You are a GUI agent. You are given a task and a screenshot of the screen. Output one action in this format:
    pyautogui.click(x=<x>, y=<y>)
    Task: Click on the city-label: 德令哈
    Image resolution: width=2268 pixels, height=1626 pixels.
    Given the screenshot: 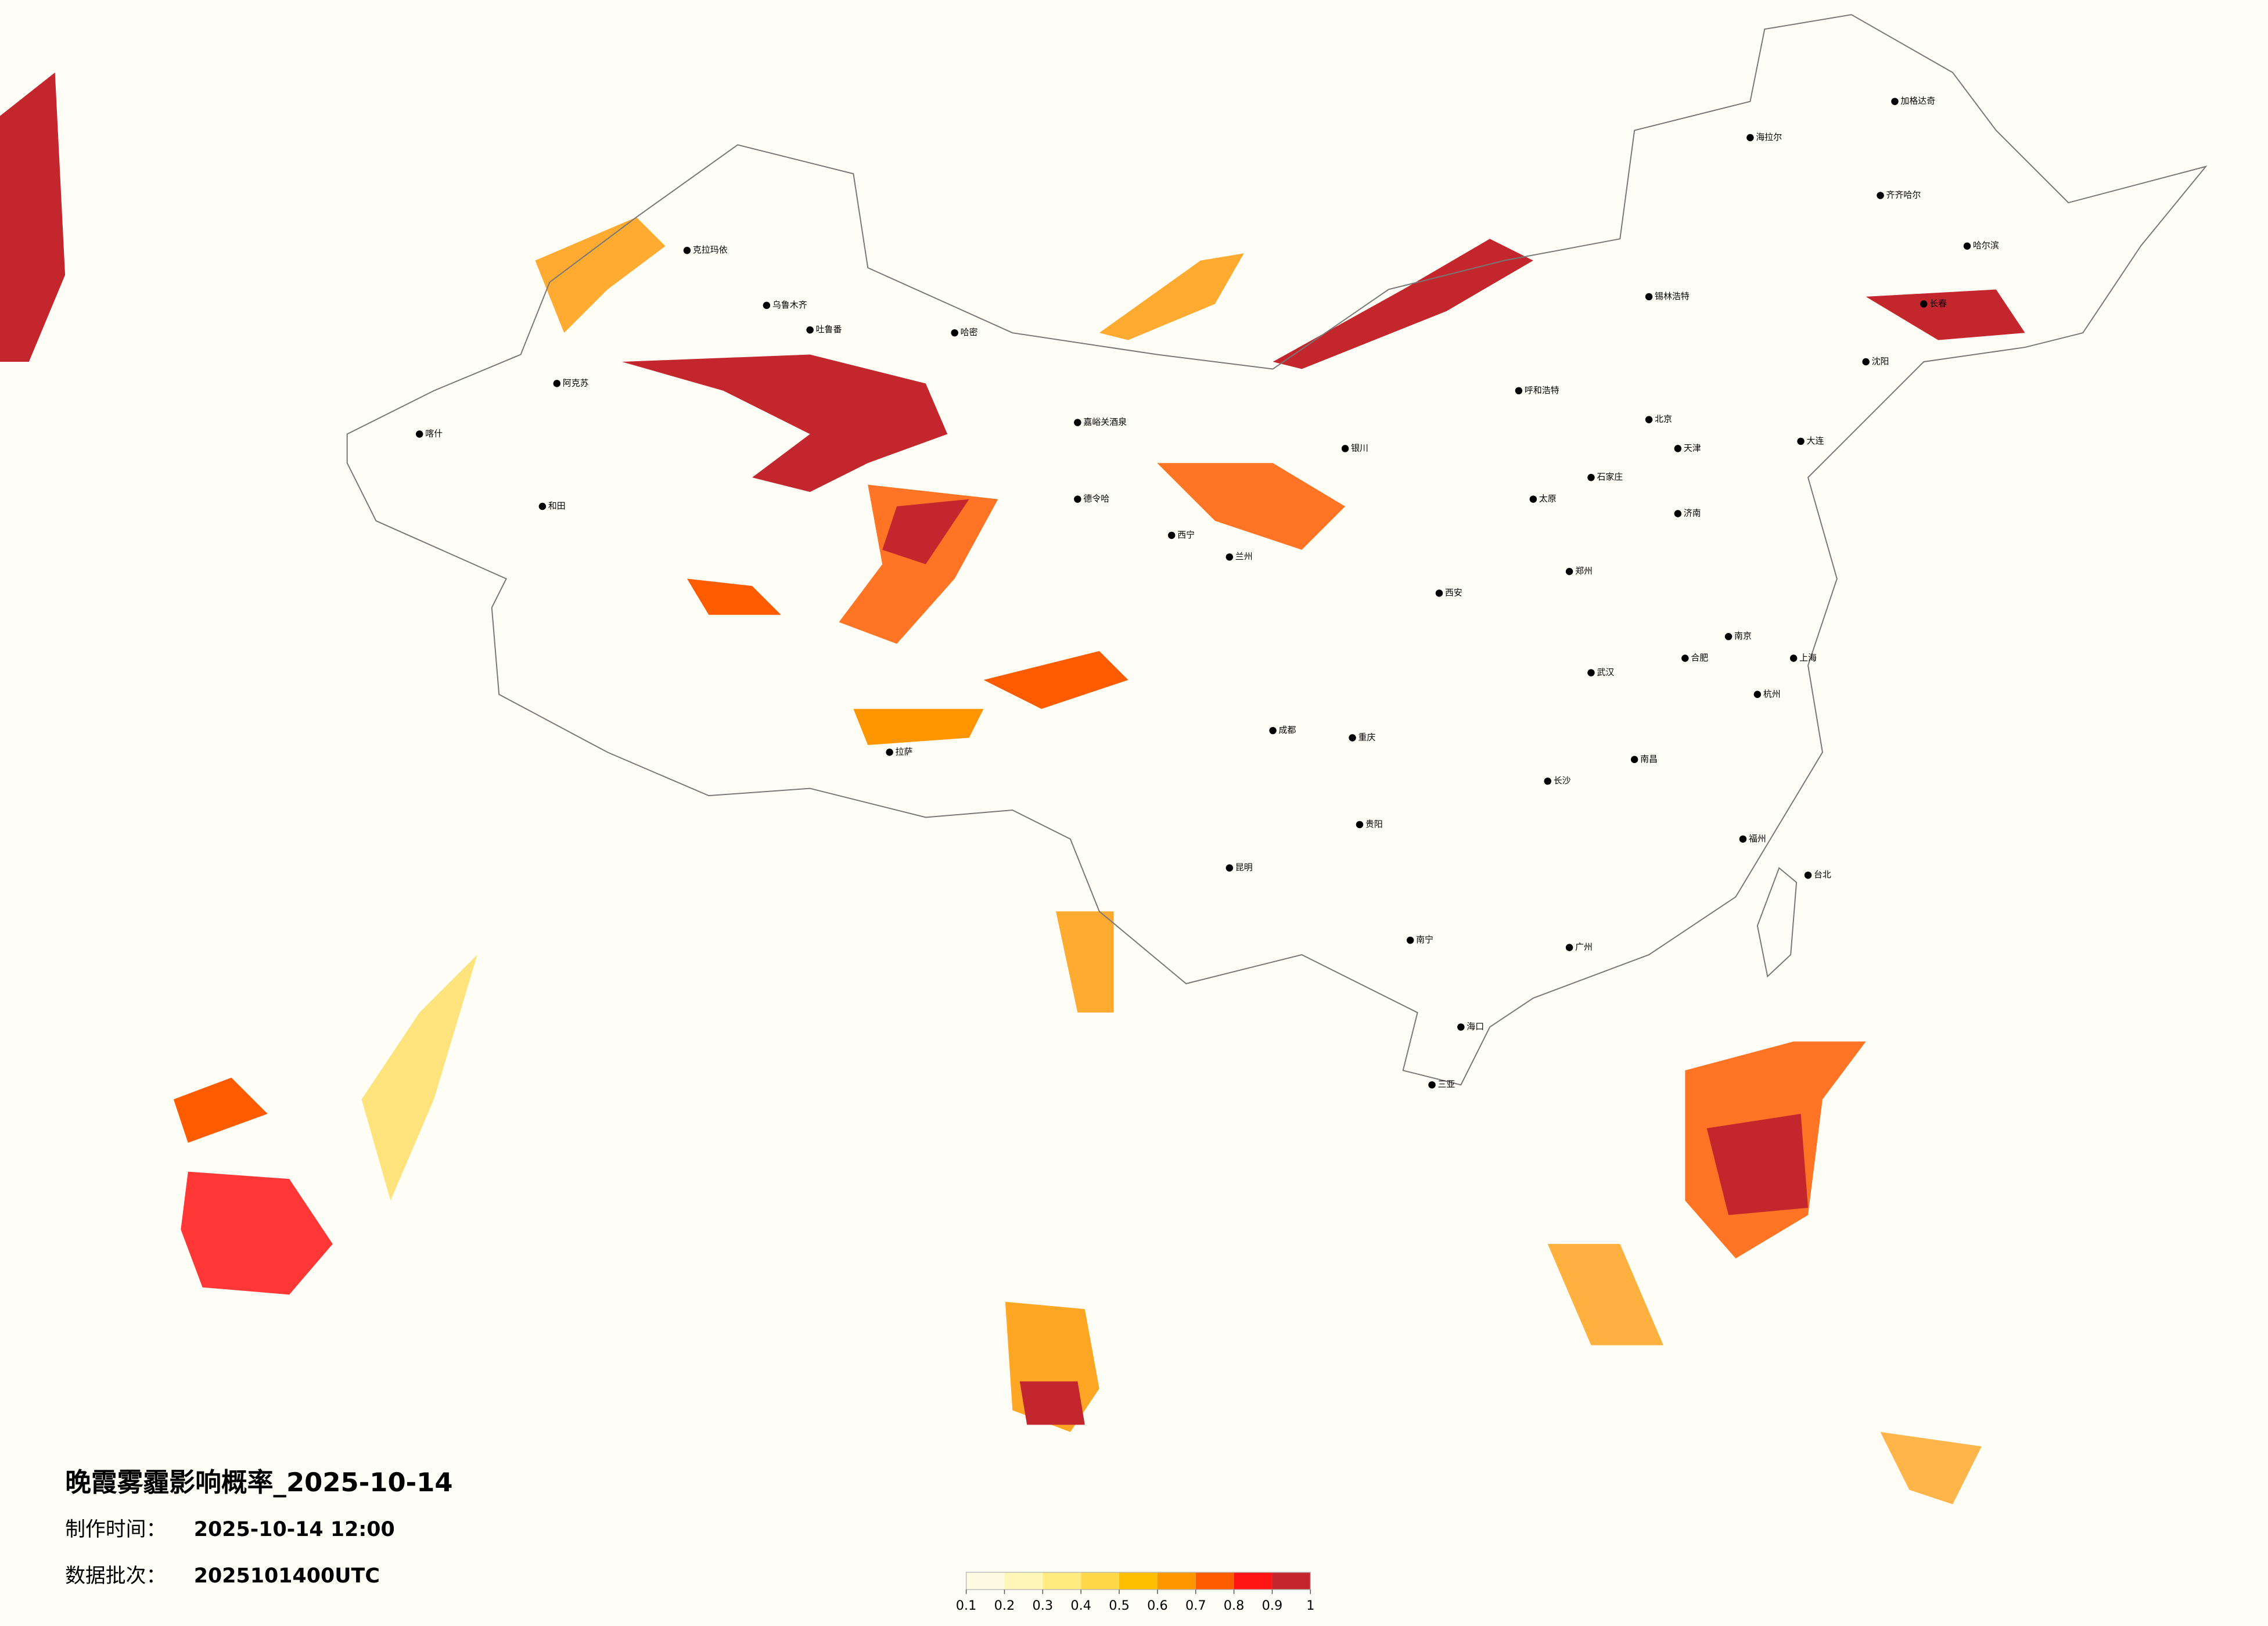 What is the action you would take?
    pyautogui.click(x=1096, y=499)
    